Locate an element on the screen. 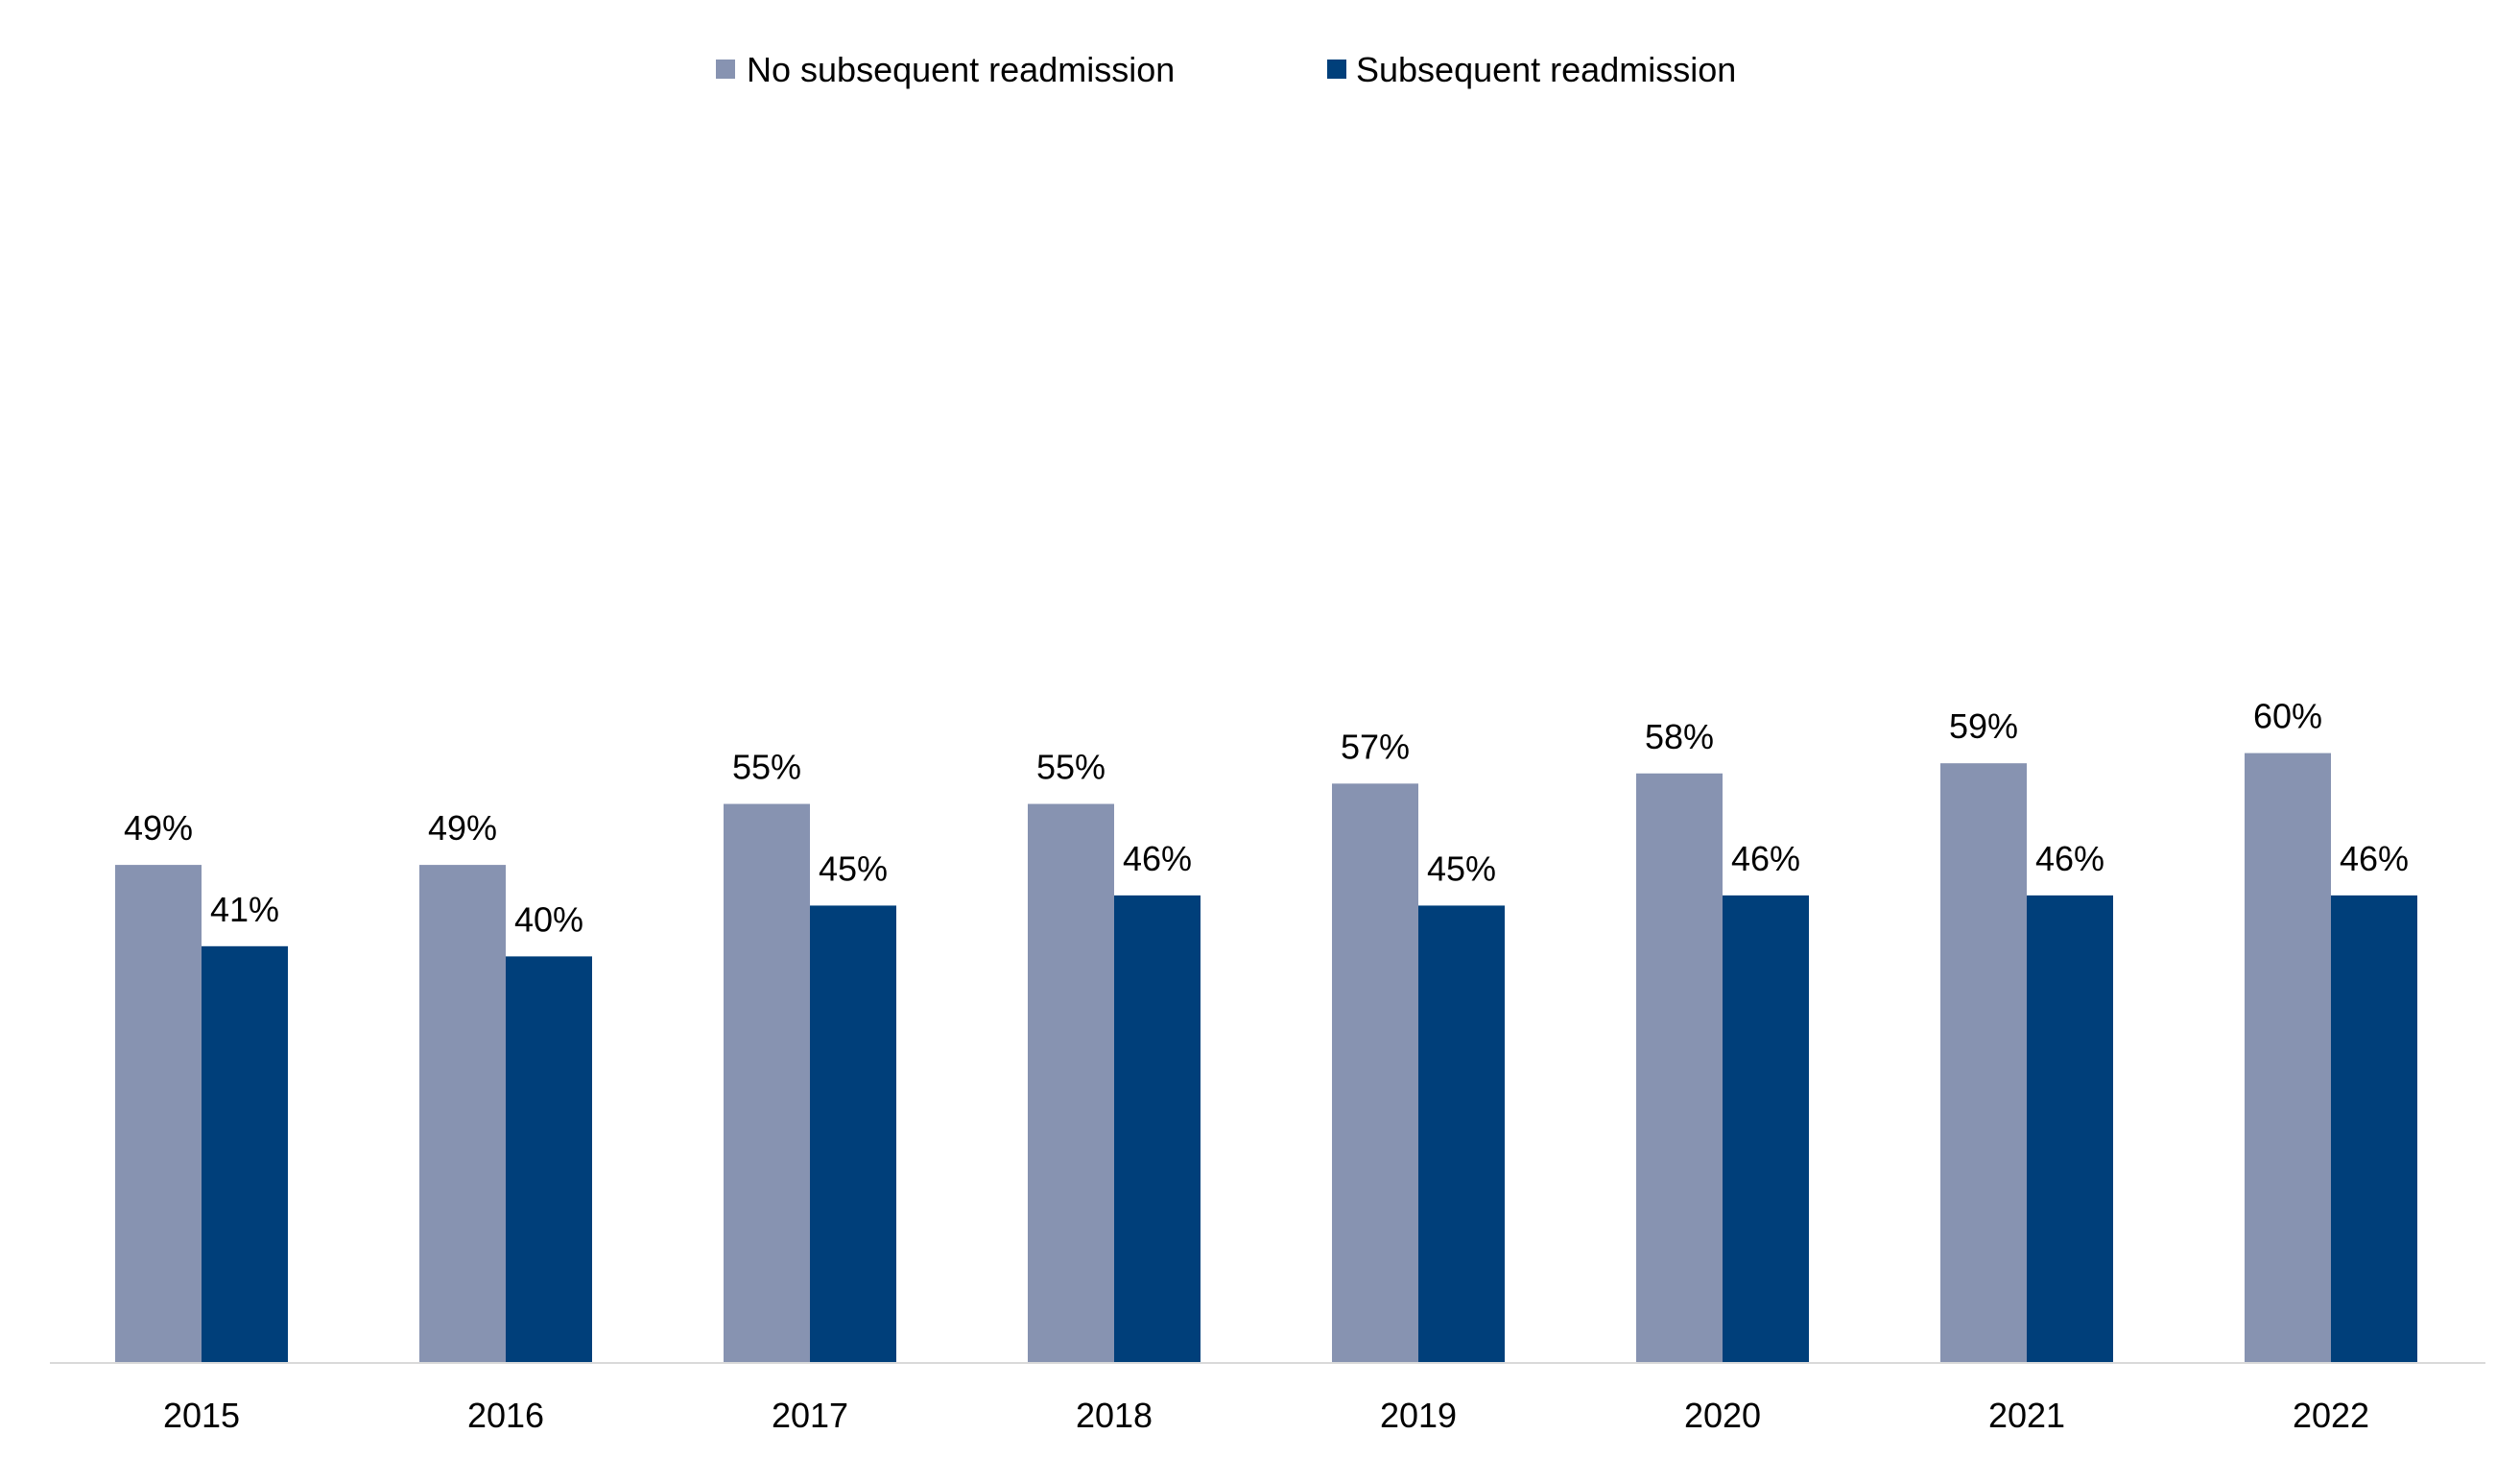 The image size is (2520, 1458). data-label-subsequent-readmission-2022: 46% is located at coordinates (2375, 858).